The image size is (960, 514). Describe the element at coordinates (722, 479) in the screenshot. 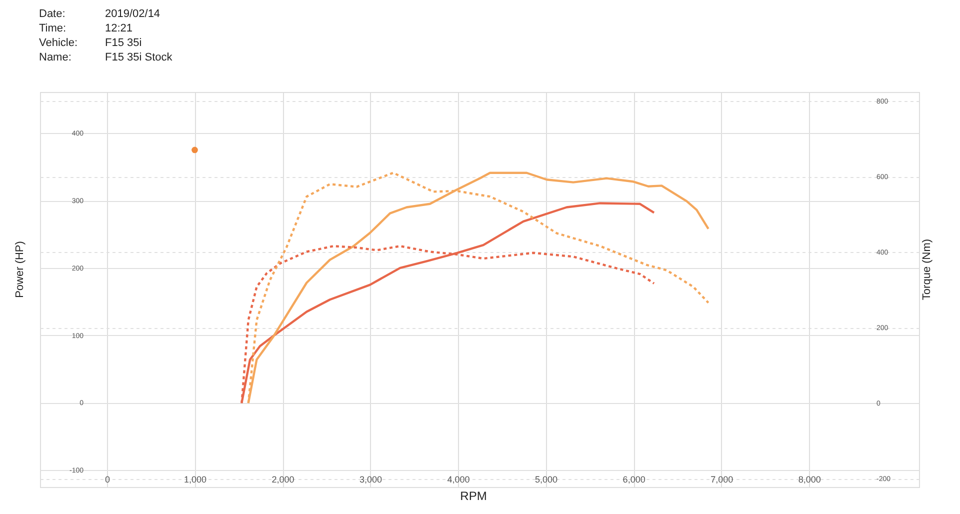

I see `x-tick-label: 7,000` at that location.